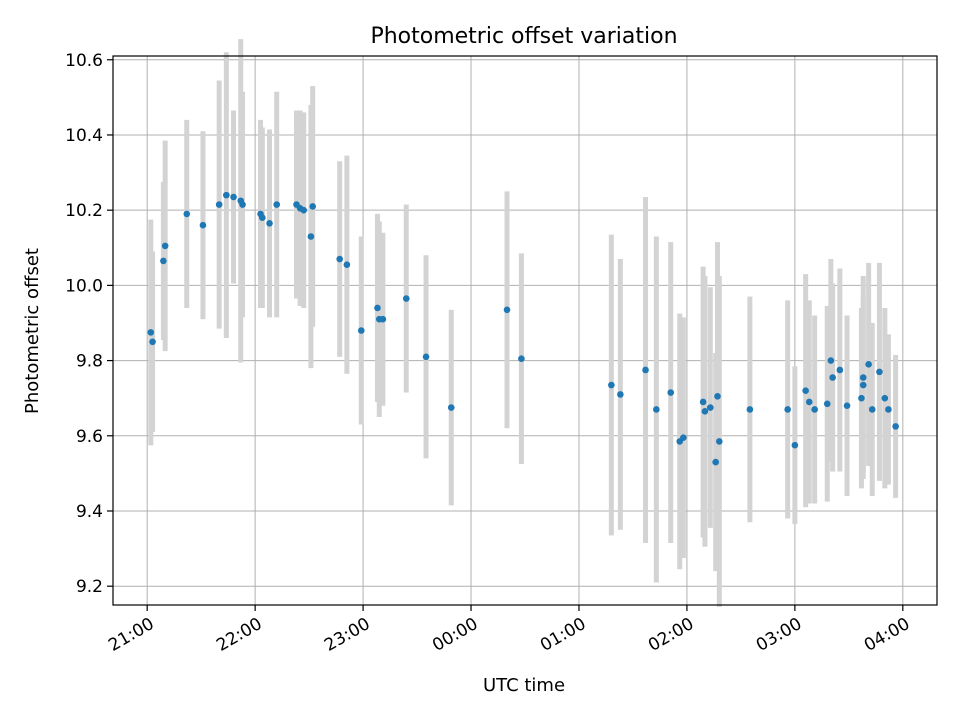 This screenshot has width=960, height=720. Describe the element at coordinates (509, 630) in the screenshot. I see `x-axis-ticks: 21:00 22:00 23:00 00:00 01:00 02:00 03:00 04:00` at that location.